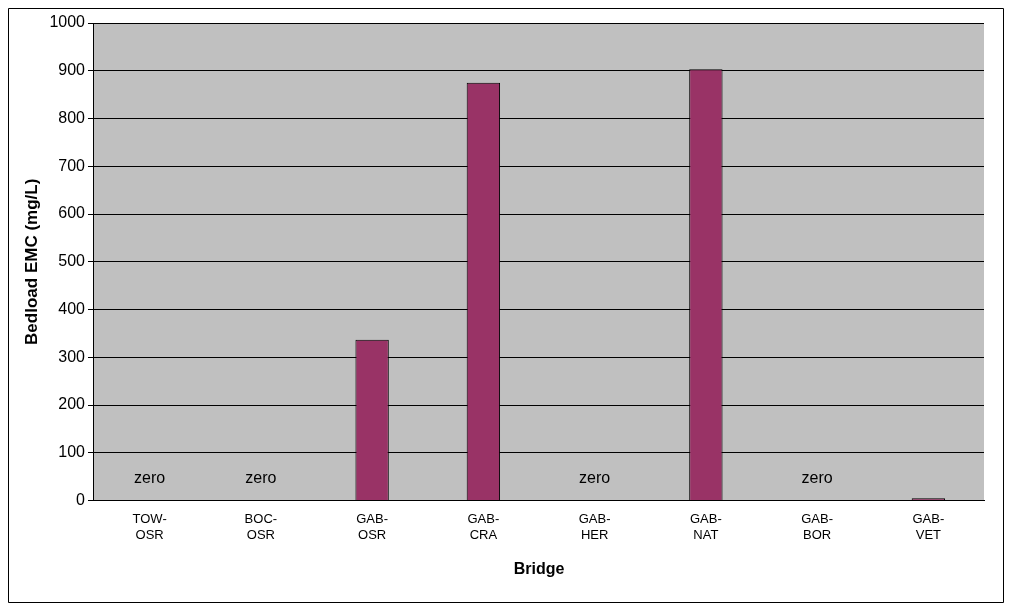  I want to click on x-tick-label: GAB-OSR, so click(372, 526).